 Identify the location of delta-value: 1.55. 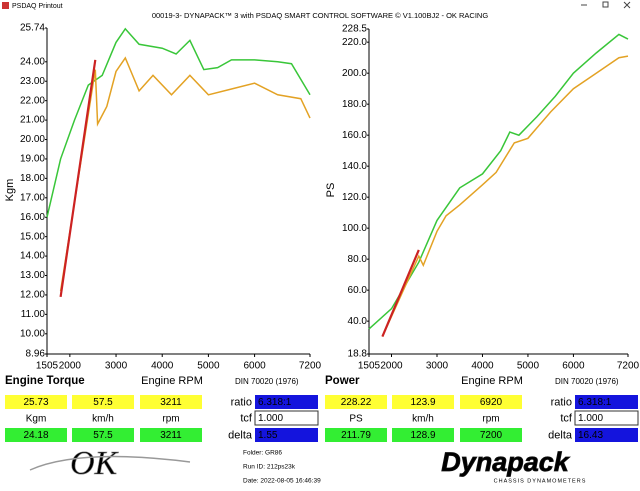
(268, 435).